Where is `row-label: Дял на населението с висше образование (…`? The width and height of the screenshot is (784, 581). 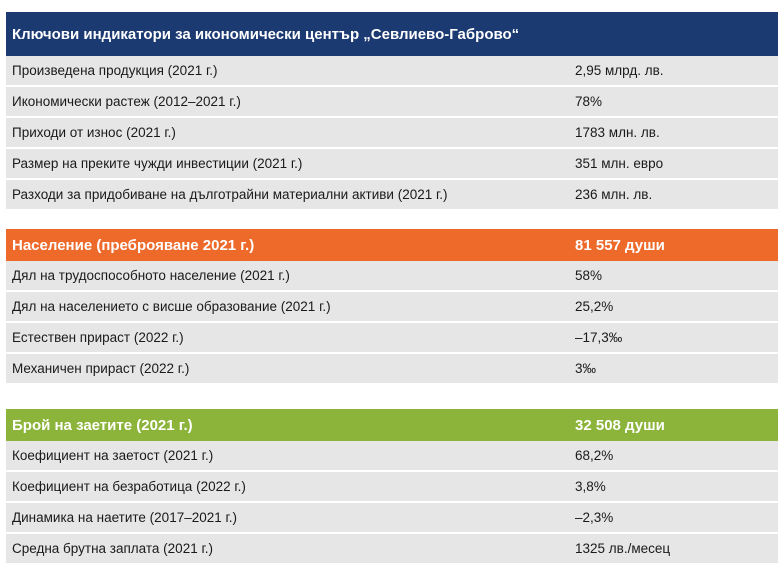
row-label: Дял на населението с висше образование (… is located at coordinates (171, 306).